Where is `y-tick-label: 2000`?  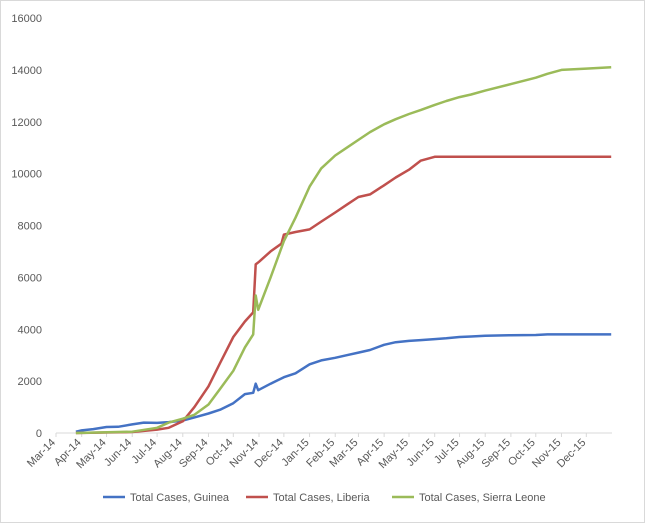 y-tick-label: 2000 is located at coordinates (30, 382).